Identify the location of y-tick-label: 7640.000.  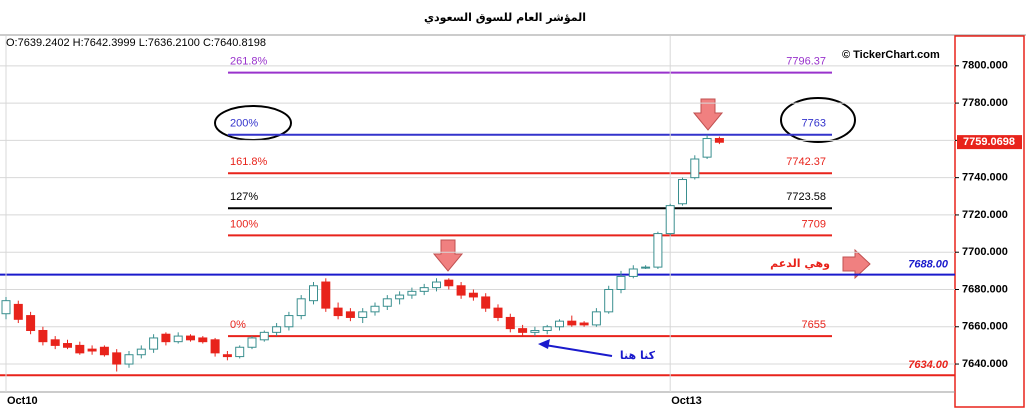
(985, 364).